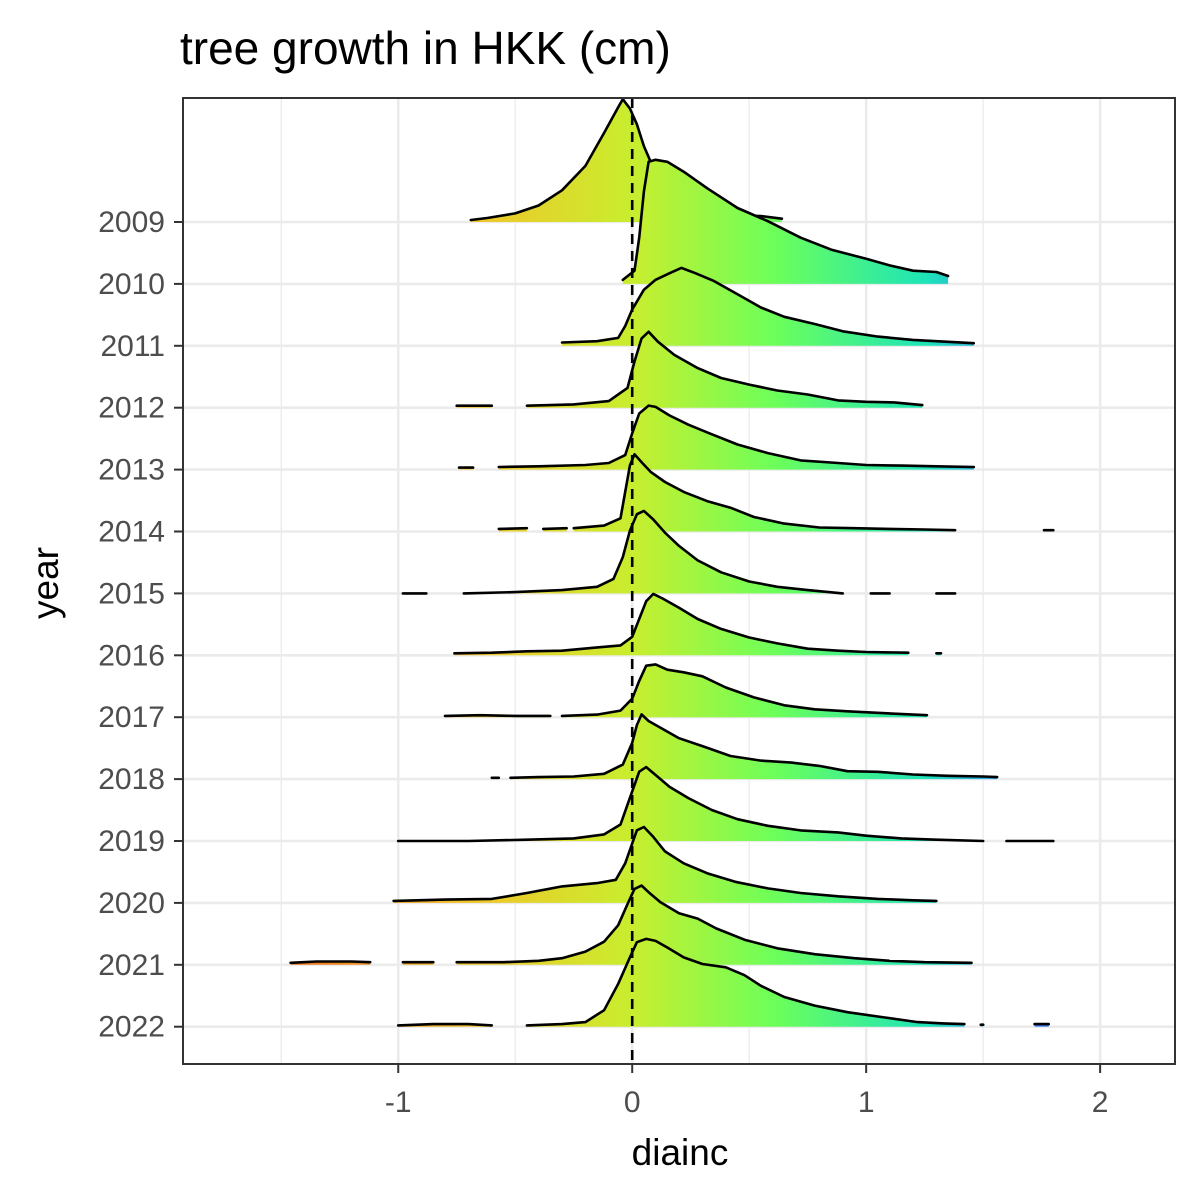 The width and height of the screenshot is (1200, 1200). I want to click on x-tick-label: 2, so click(1100, 1102).